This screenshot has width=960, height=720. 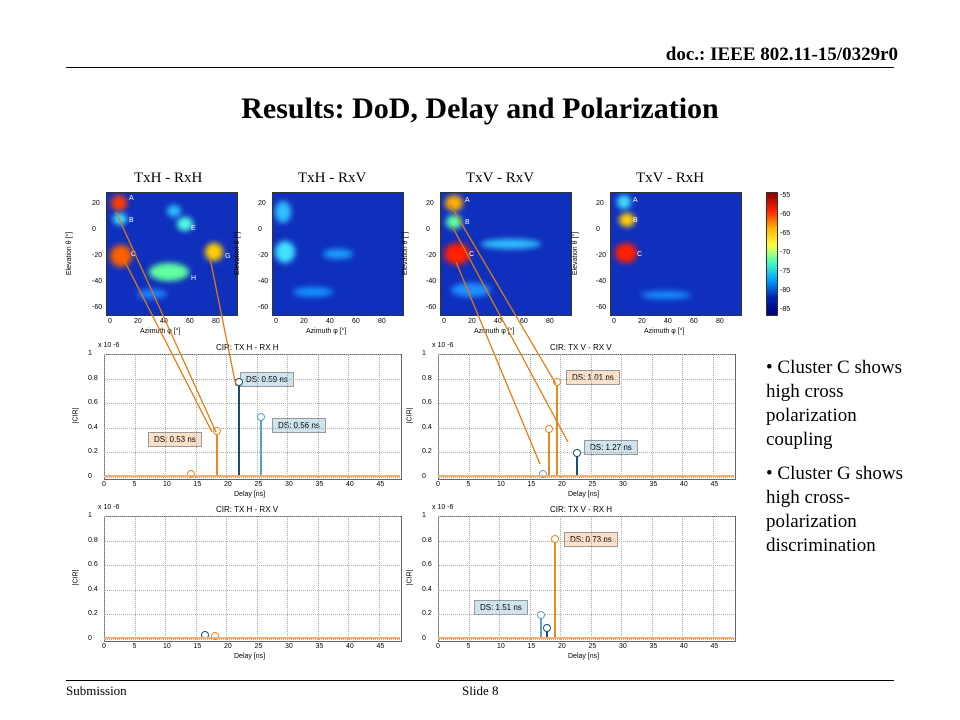 What do you see at coordinates (228, 646) in the screenshot?
I see `cir-xtick: 20` at bounding box center [228, 646].